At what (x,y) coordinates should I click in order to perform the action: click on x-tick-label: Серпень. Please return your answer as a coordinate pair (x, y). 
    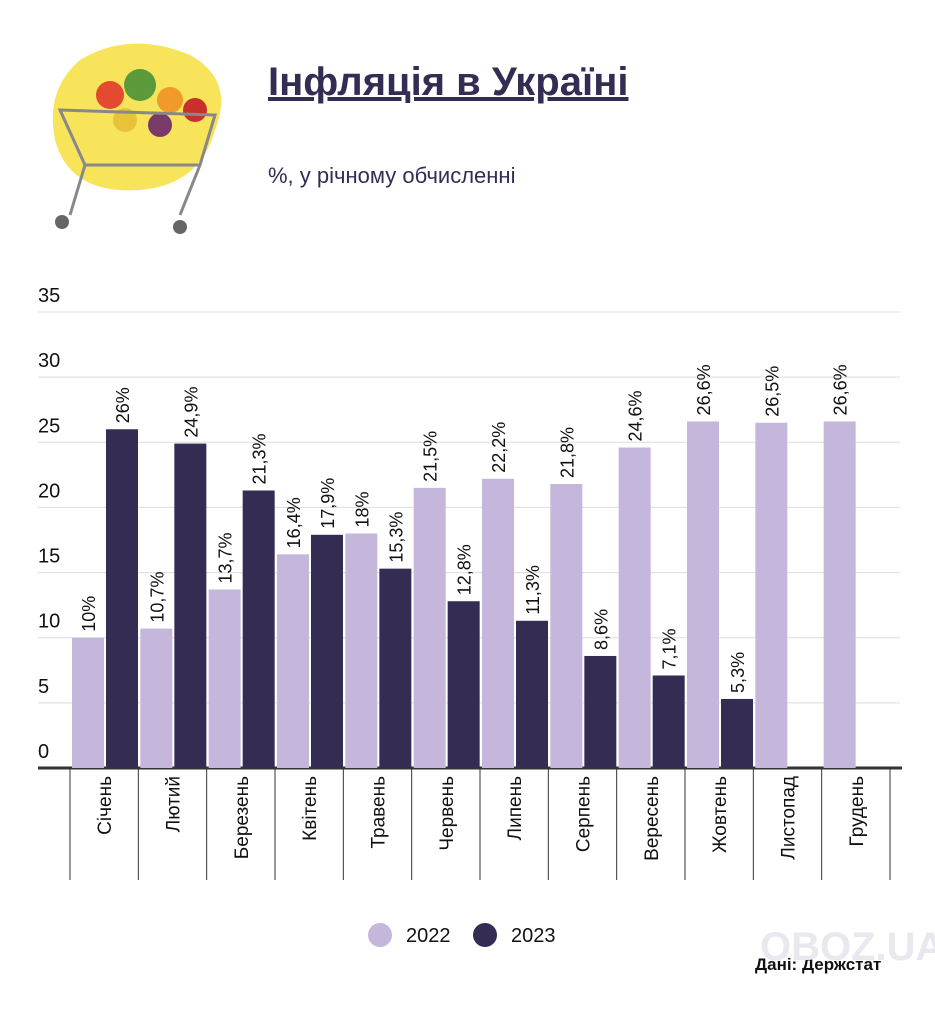
    Looking at the image, I should click on (584, 814).